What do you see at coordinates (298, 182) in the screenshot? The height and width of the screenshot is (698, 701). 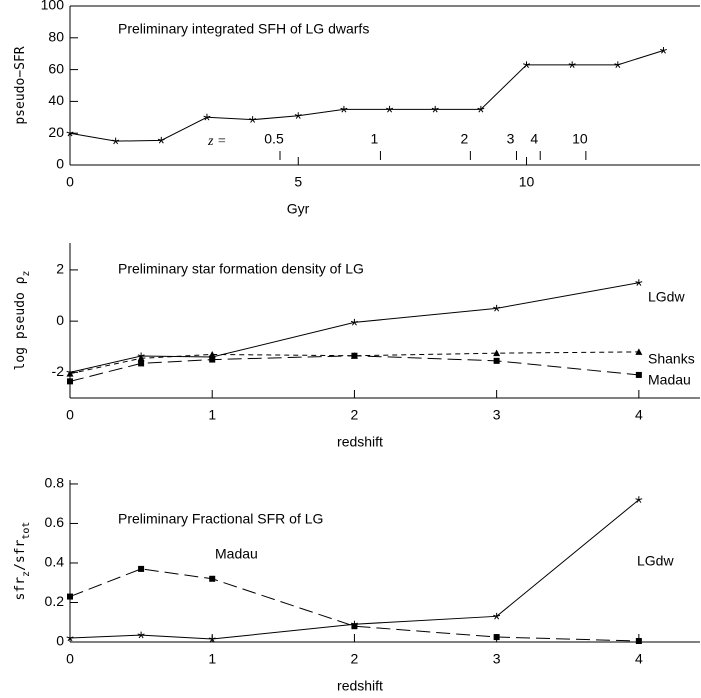 I see `x-tick-label: 5` at bounding box center [298, 182].